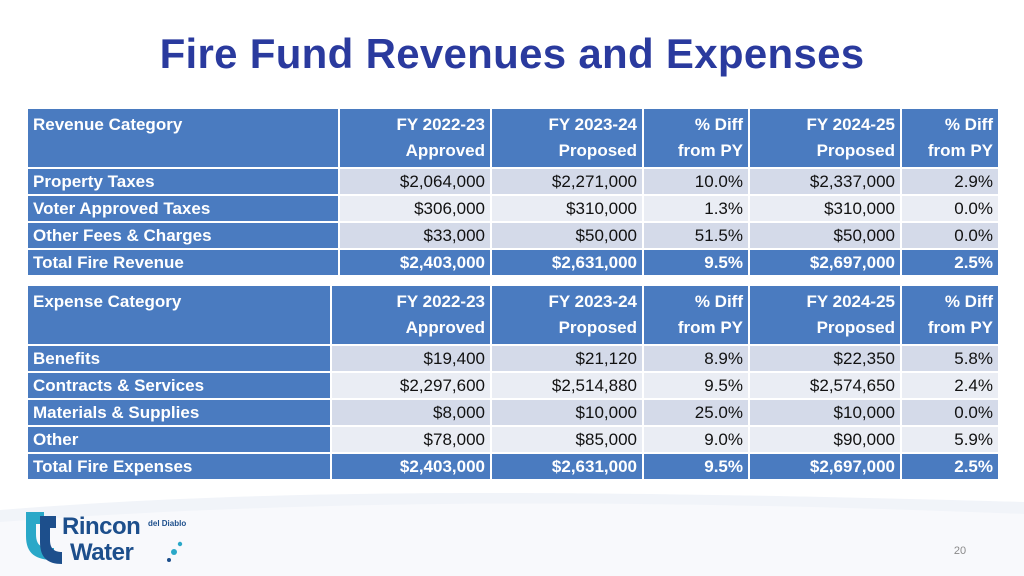 This screenshot has width=1024, height=576. Describe the element at coordinates (696, 358) in the screenshot. I see `value-cell: 8.9%` at that location.